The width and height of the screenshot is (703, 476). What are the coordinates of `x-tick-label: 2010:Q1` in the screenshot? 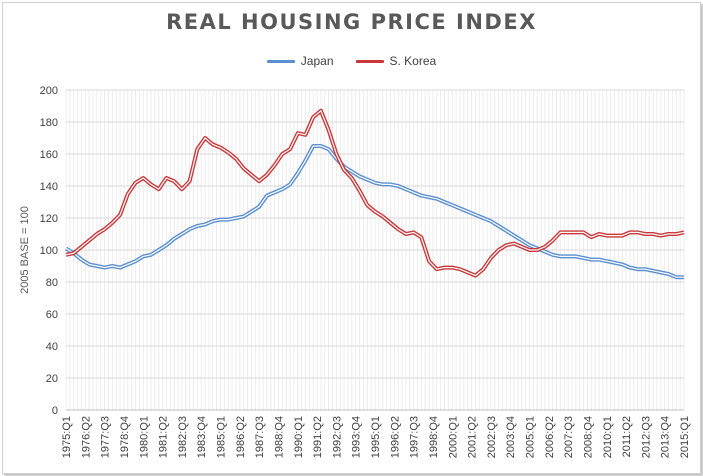 It's located at (608, 437).